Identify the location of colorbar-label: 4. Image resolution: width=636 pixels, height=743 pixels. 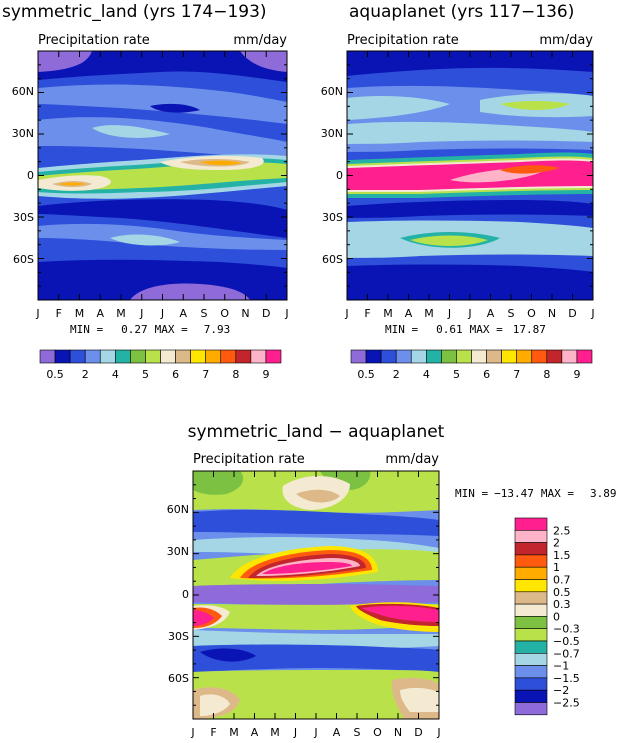
(115, 374).